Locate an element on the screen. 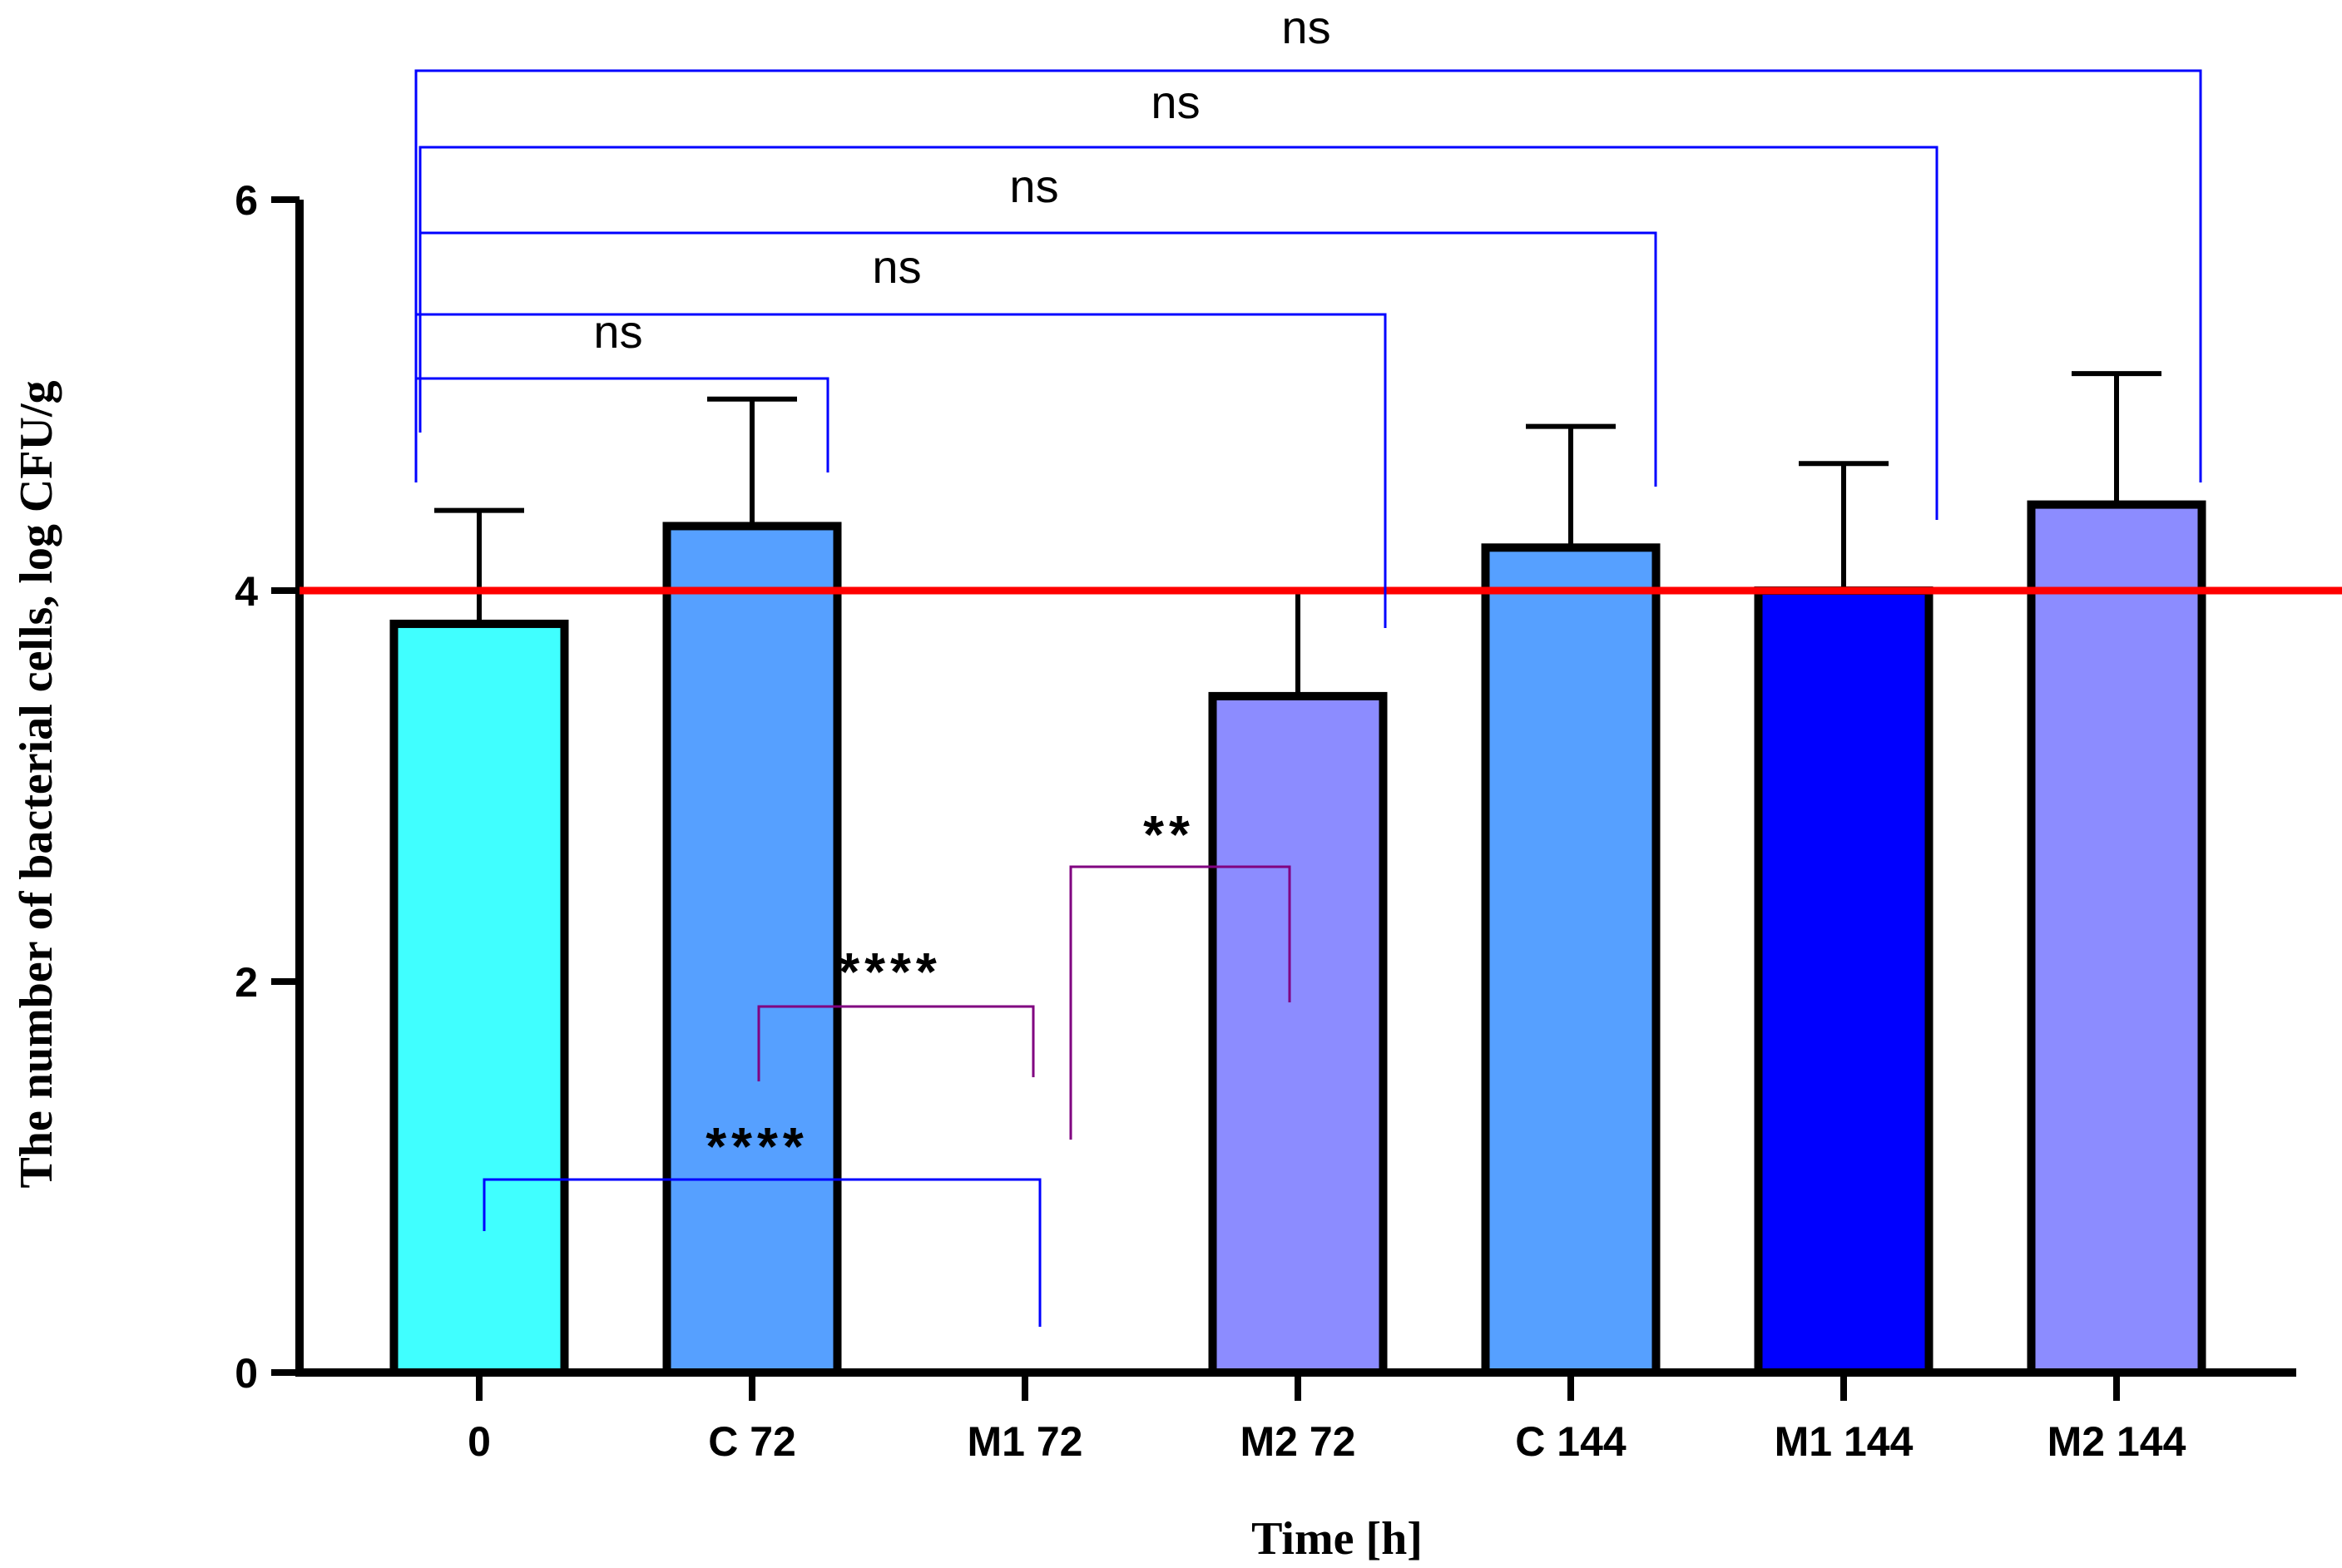 The height and width of the screenshot is (1568, 2342). y-tick-label-0: 0 is located at coordinates (247, 1373).